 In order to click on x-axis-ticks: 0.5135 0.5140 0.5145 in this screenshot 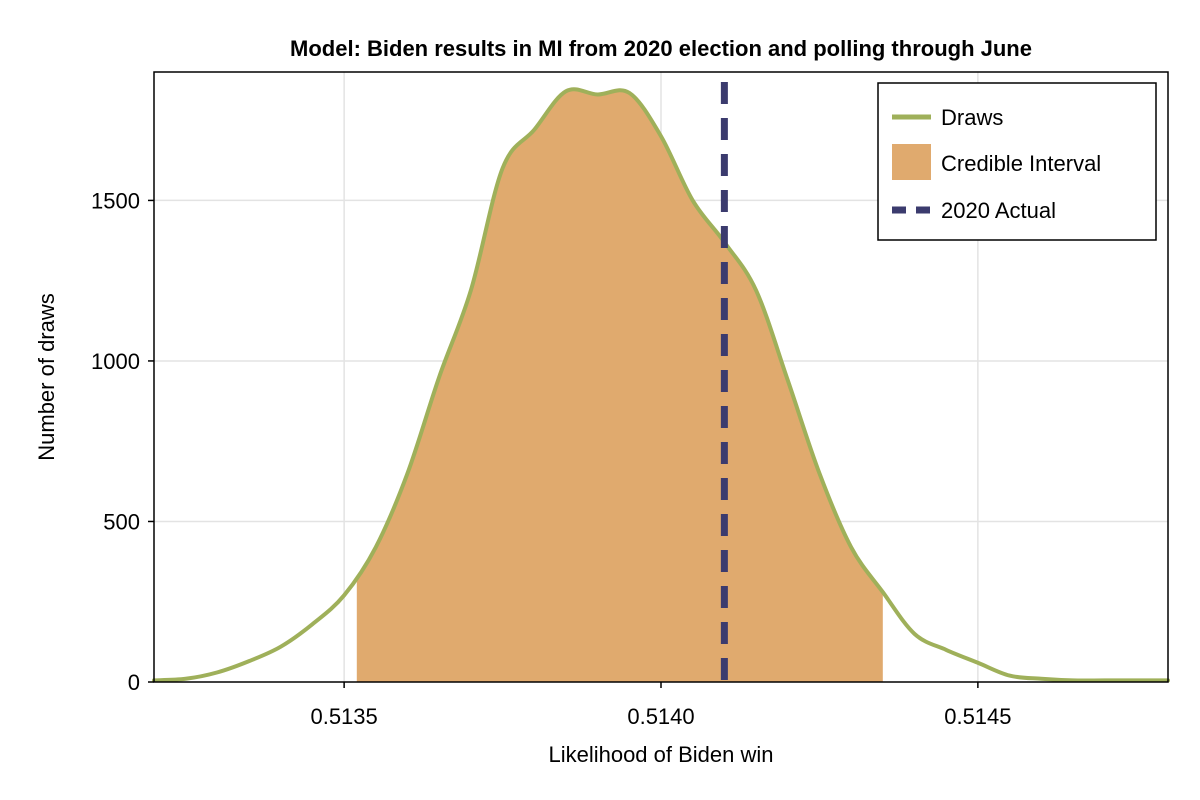, I will do `click(661, 705)`.